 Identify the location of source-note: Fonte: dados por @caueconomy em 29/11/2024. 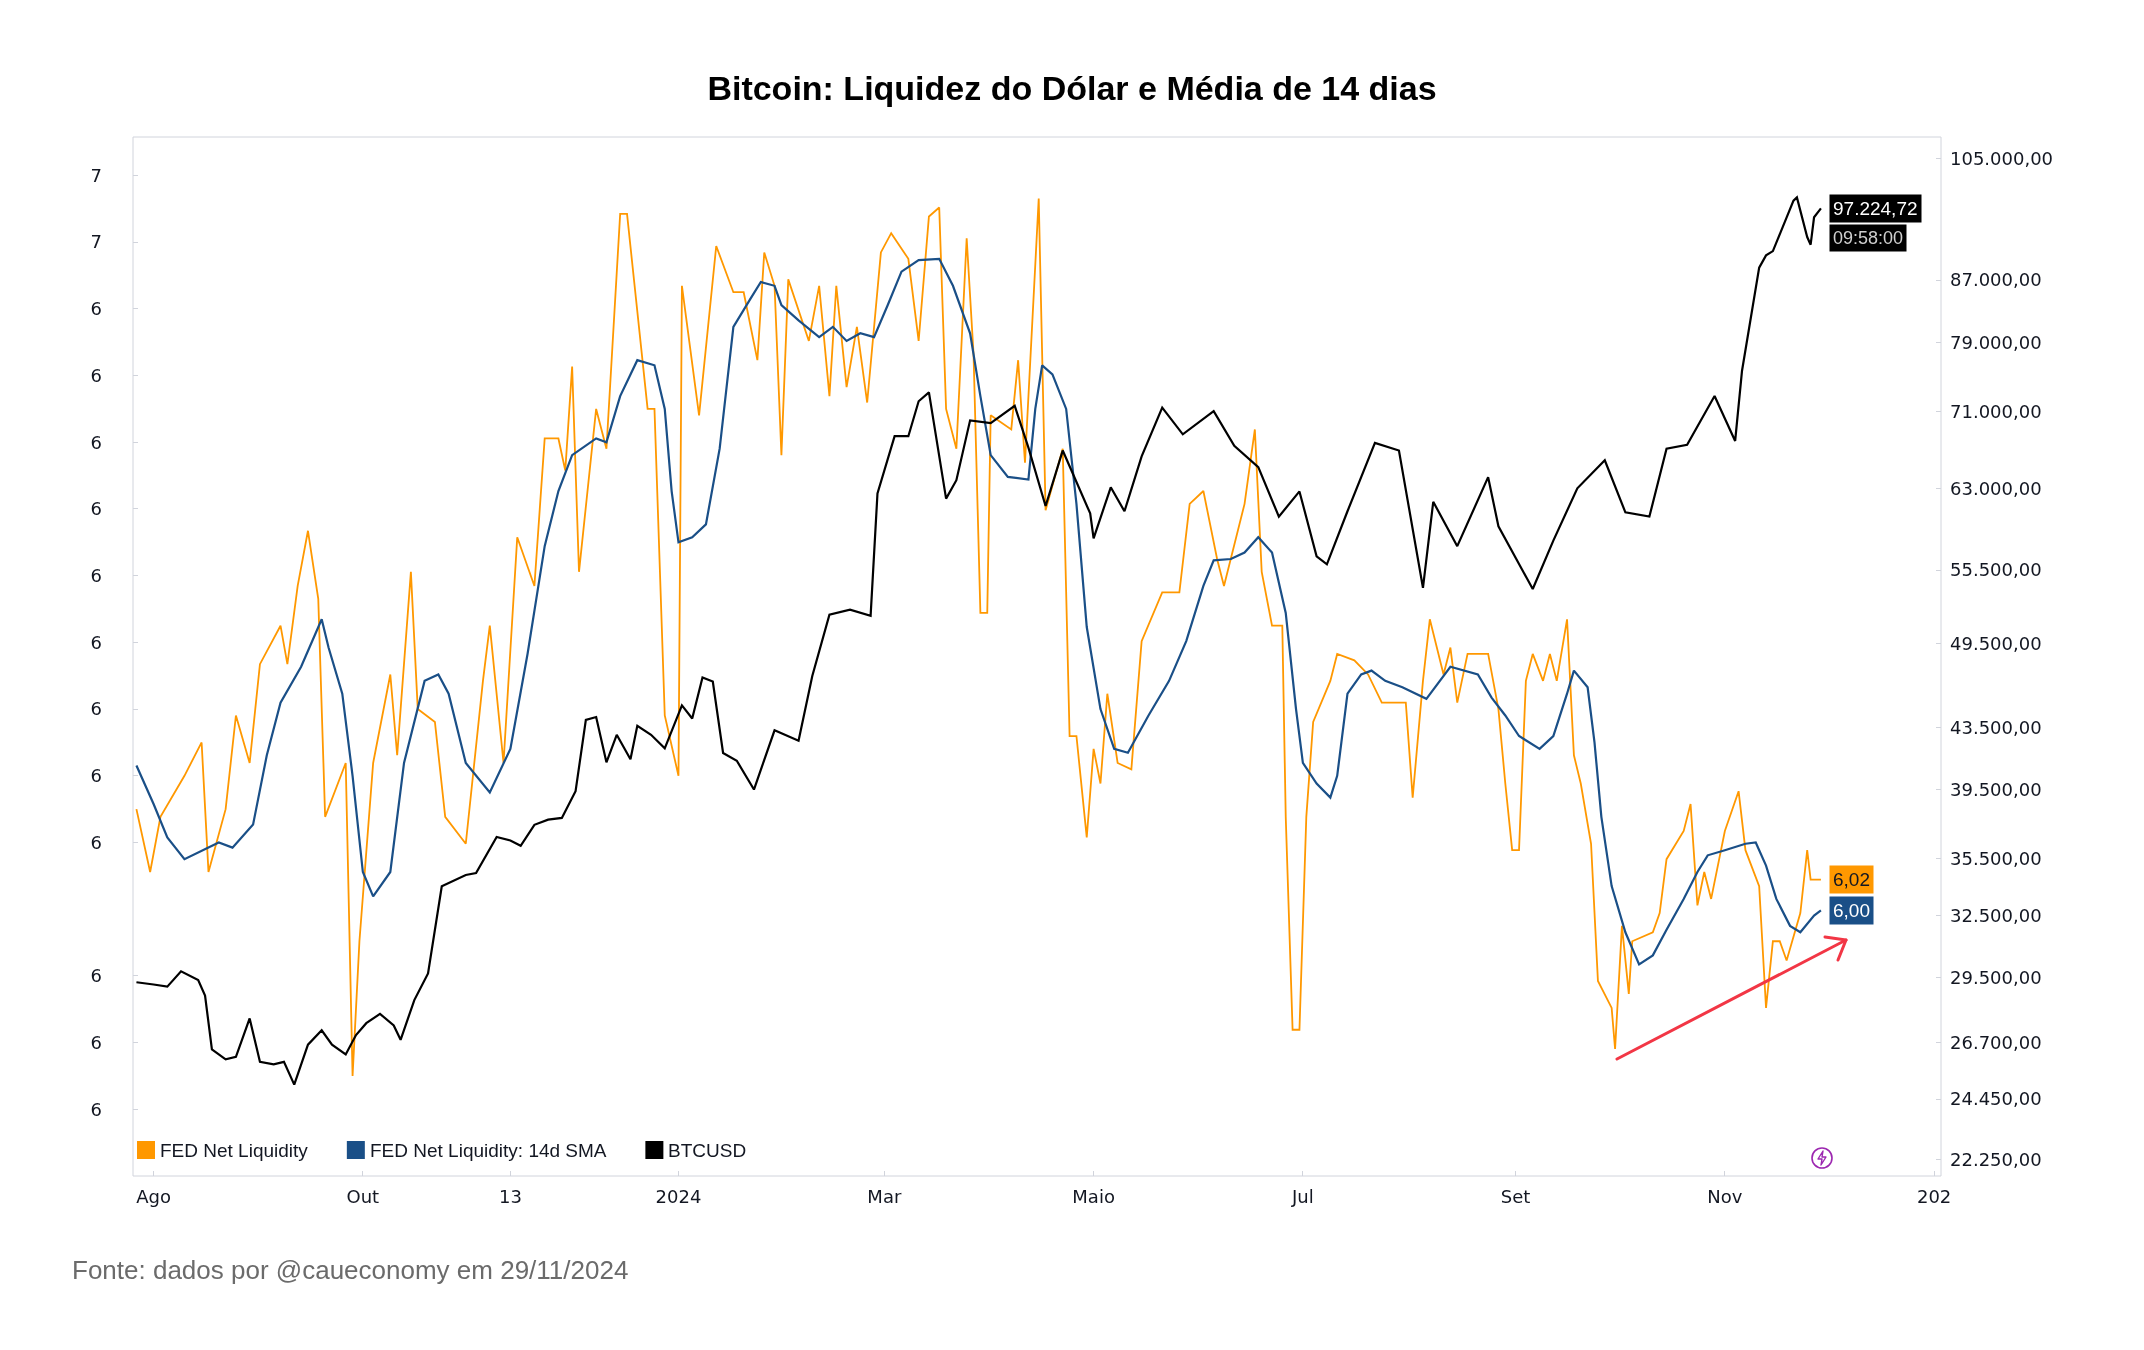
(350, 1270).